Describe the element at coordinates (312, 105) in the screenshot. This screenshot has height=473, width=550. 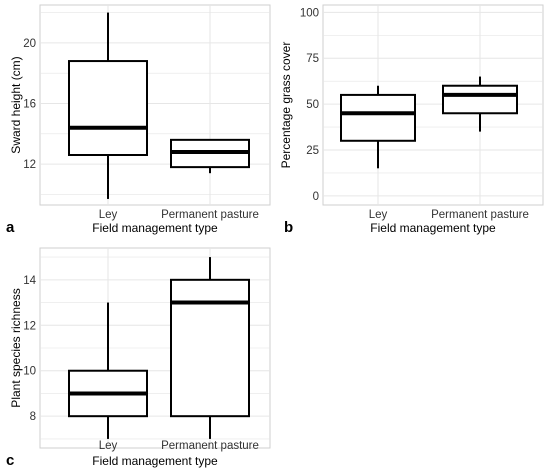
I see `y-tick-label: 50` at that location.